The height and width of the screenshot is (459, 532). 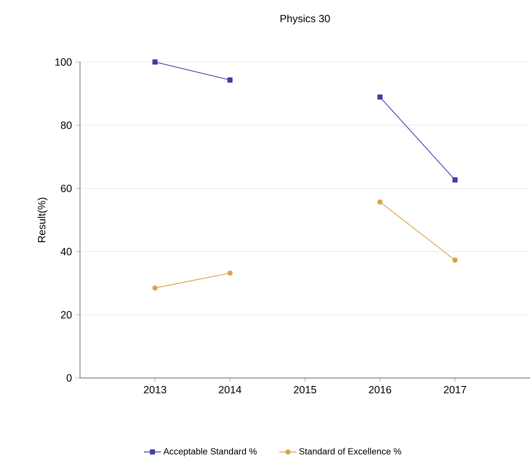 I want to click on y-tick-label: 100, so click(x=63, y=62).